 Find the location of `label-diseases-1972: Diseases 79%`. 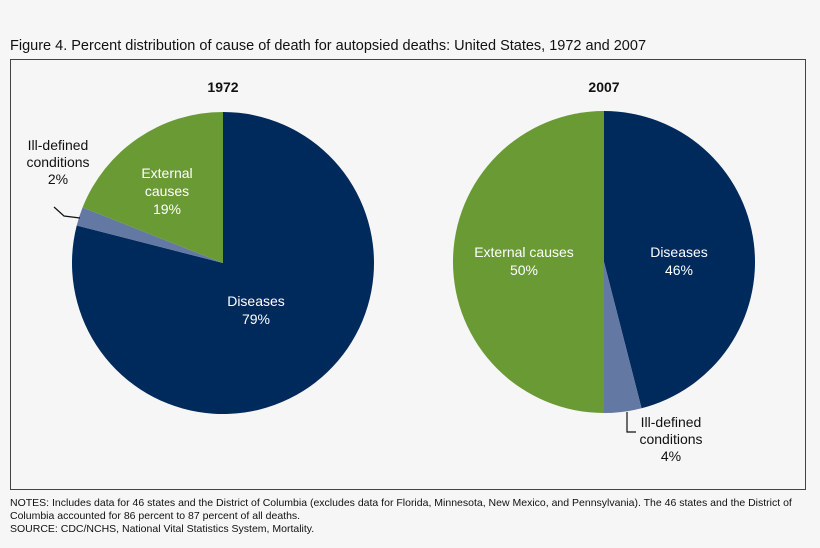

label-diseases-1972: Diseases 79% is located at coordinates (256, 310).